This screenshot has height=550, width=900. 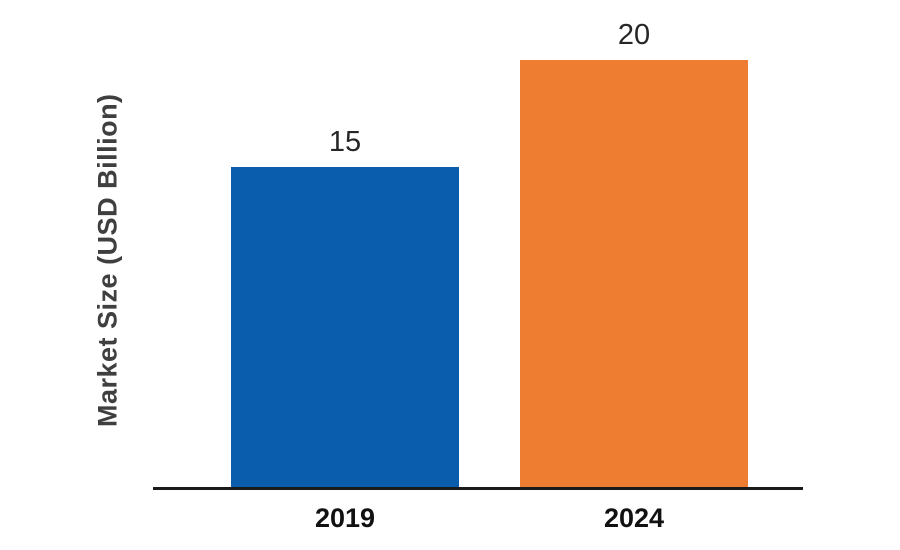 What do you see at coordinates (345, 142) in the screenshot?
I see `value-label-2019: 15` at bounding box center [345, 142].